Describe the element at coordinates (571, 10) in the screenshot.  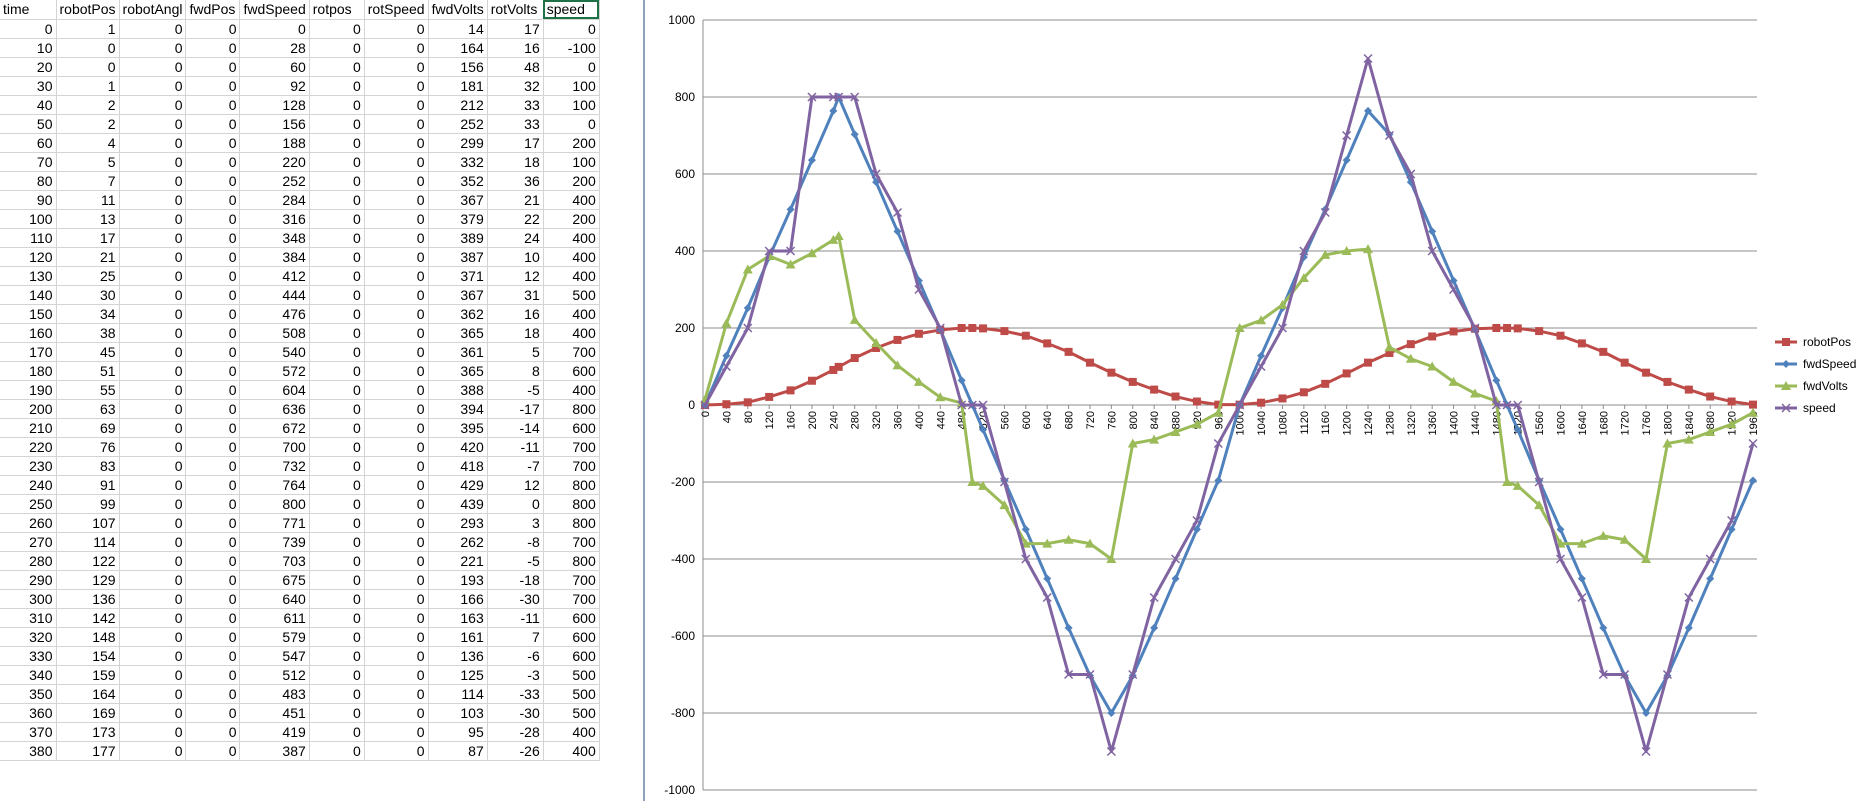
I see `column-header: speed` at that location.